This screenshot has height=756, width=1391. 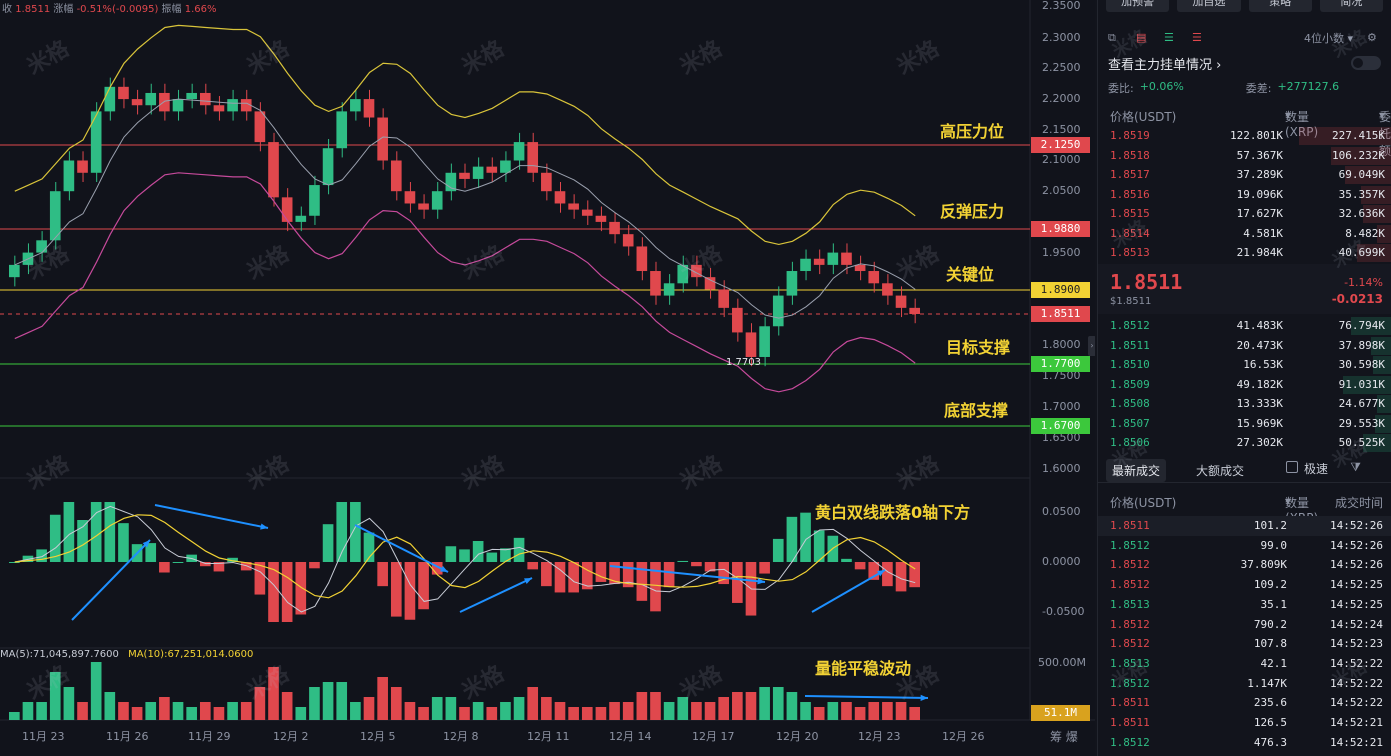 I want to click on bid-row: 1.8508 13.333K 24.677K, so click(x=1244, y=404).